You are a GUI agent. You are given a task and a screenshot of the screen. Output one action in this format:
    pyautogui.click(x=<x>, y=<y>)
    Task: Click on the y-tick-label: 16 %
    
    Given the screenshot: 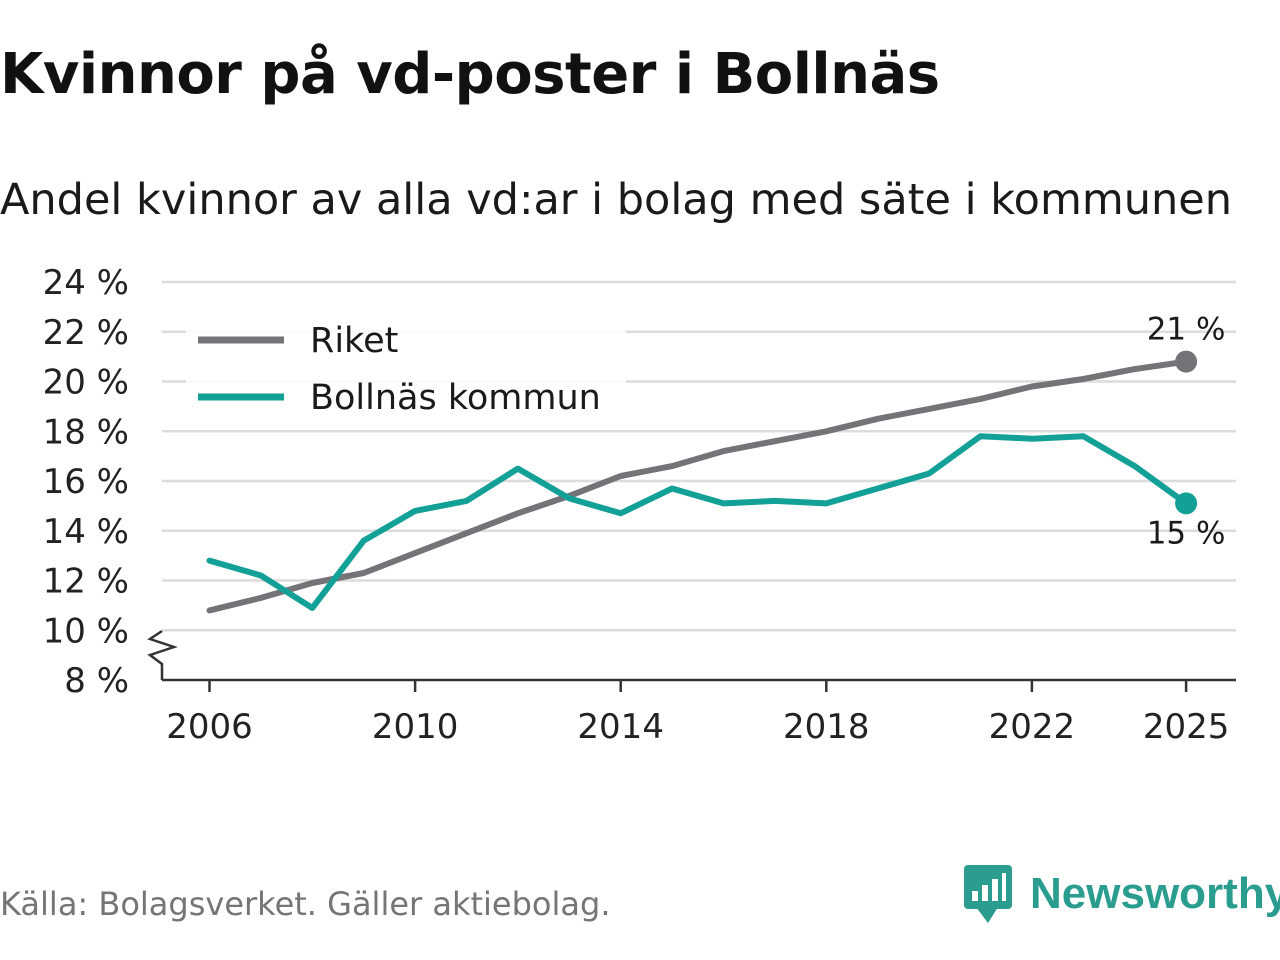 What is the action you would take?
    pyautogui.click(x=86, y=482)
    